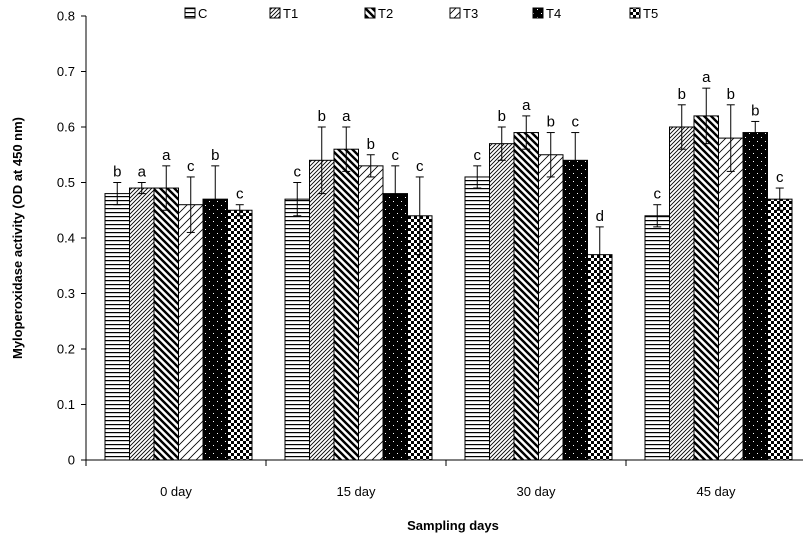 The height and width of the screenshot is (542, 803). Describe the element at coordinates (470, 13) in the screenshot. I see `legend-label-t3: T3` at that location.